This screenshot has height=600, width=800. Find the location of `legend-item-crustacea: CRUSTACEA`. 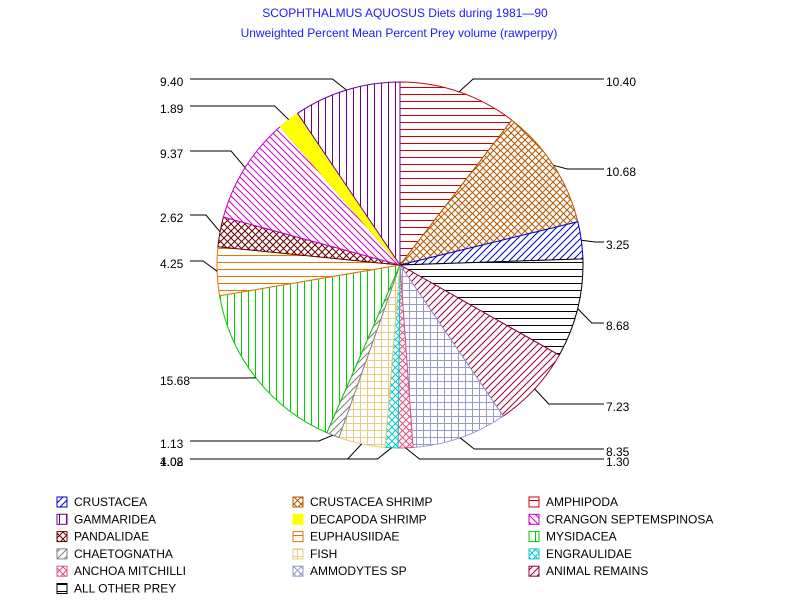

legend-item-crustacea: CRUSTACEA is located at coordinates (101, 502).